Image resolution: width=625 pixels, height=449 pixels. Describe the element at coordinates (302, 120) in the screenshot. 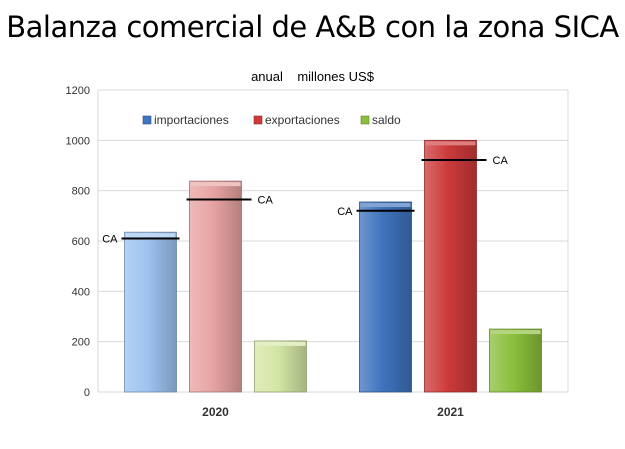

I see `legend-label-exportaciones: exportaciones` at that location.